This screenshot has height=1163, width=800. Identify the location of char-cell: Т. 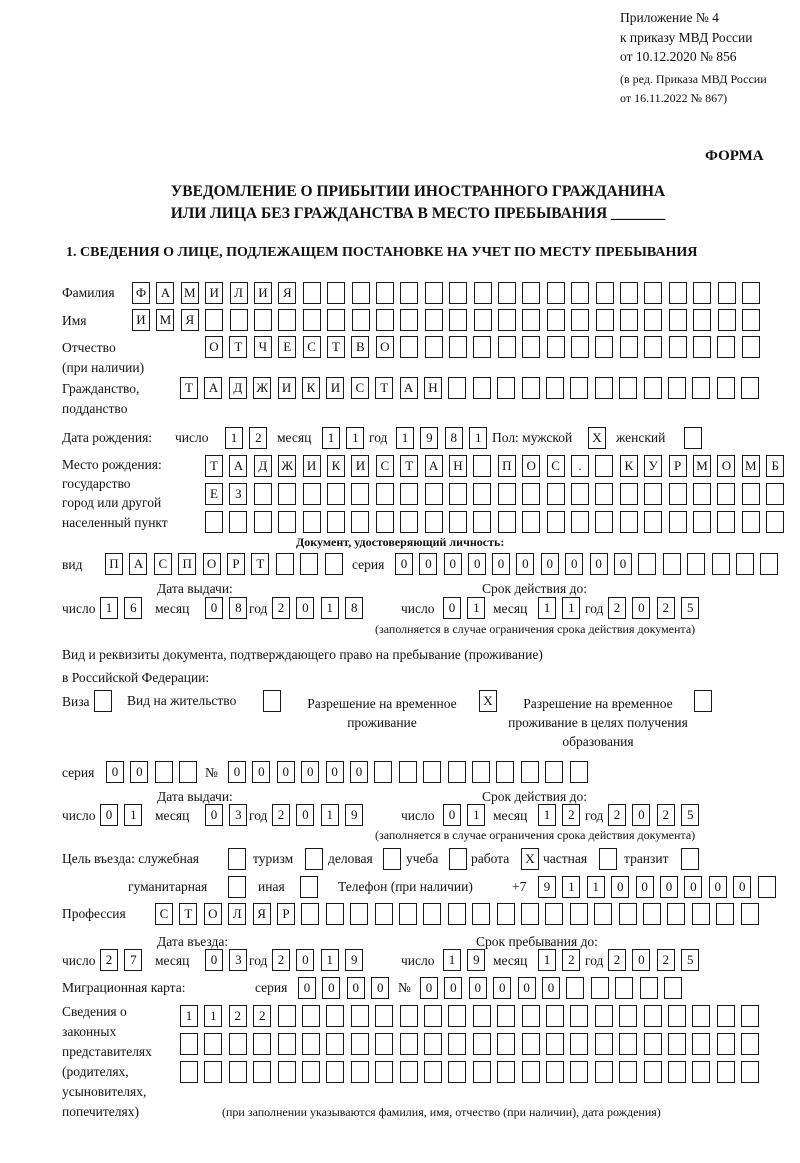
(238, 347).